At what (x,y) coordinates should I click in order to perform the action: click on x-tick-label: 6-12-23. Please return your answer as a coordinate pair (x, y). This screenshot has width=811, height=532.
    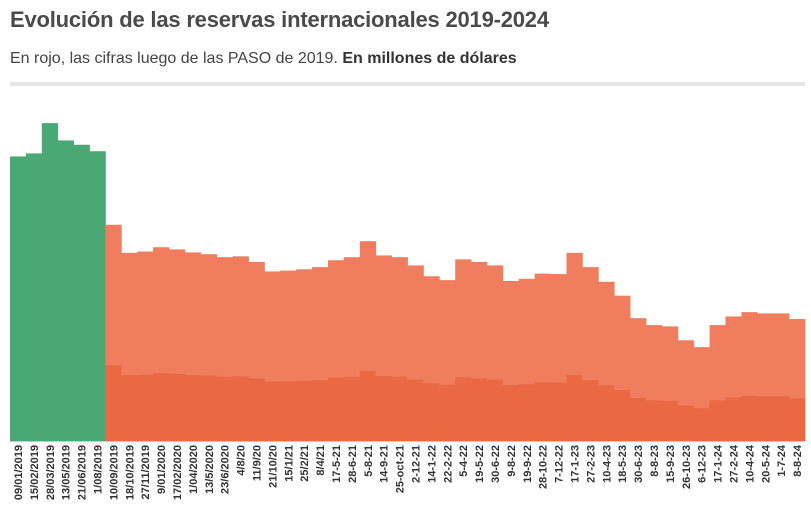
    Looking at the image, I should click on (703, 464).